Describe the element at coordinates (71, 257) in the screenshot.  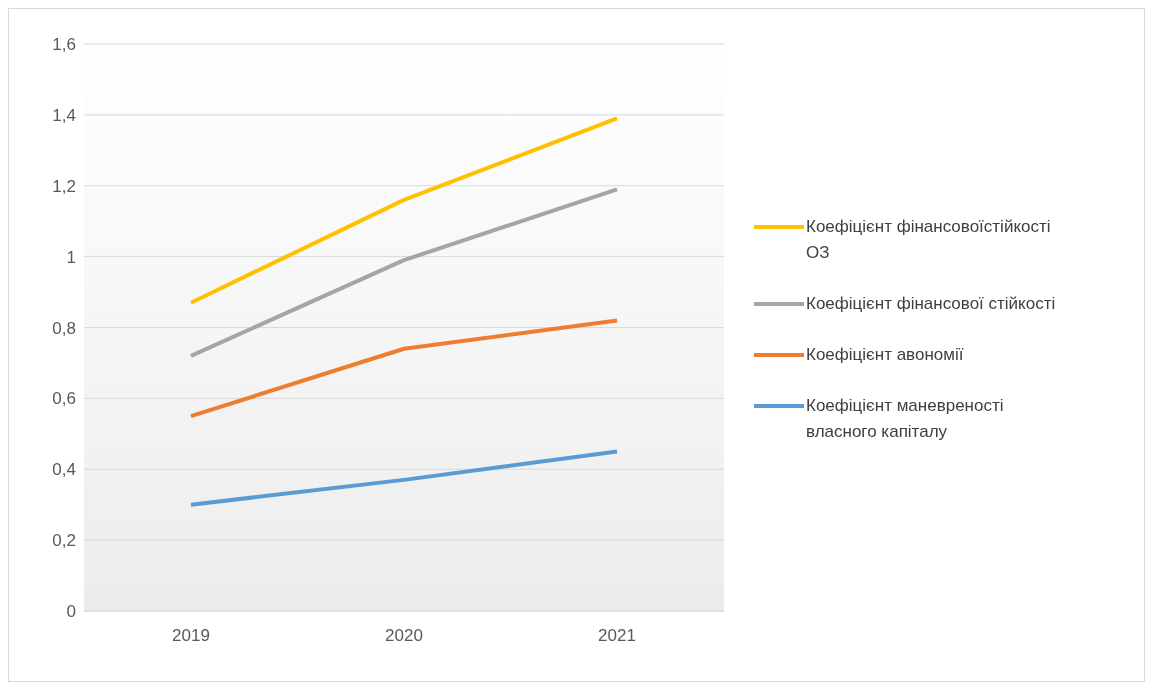
I see `y-tick-label: 1` at that location.